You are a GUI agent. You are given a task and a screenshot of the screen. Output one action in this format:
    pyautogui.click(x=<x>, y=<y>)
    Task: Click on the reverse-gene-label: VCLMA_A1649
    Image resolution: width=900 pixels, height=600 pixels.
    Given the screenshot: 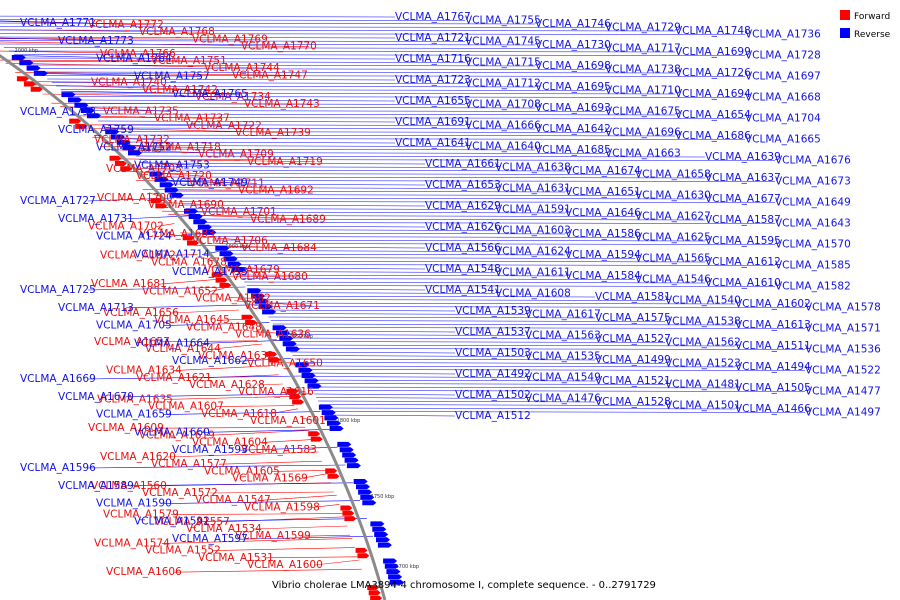 What is the action you would take?
    pyautogui.click(x=813, y=203)
    